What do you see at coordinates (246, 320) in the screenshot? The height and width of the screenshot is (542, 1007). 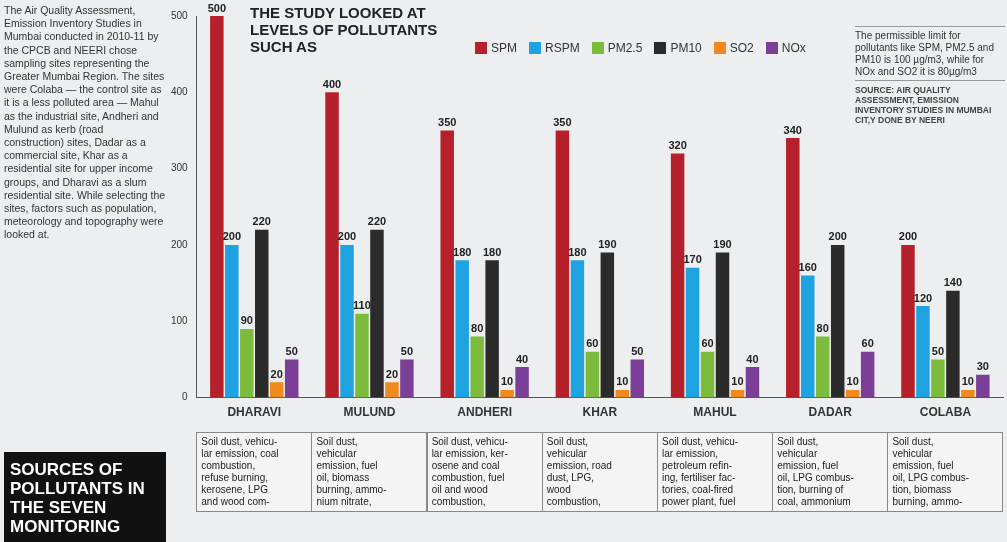 I see `data-label: 90` at bounding box center [246, 320].